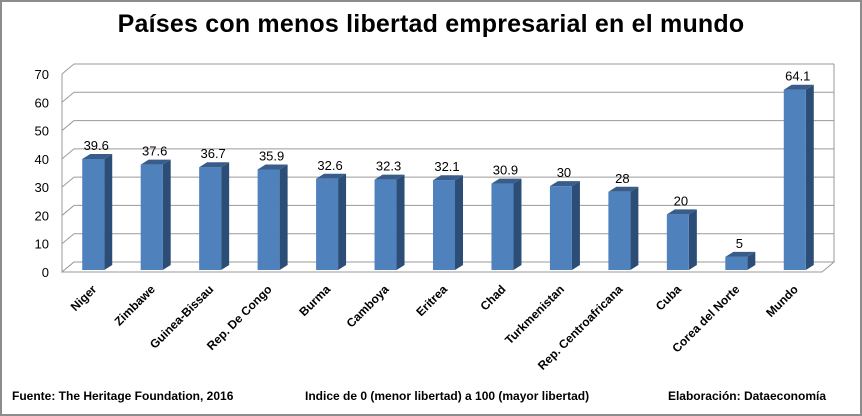  Describe the element at coordinates (534, 314) in the screenshot. I see `x-tick-label: Turkmenistan` at that location.